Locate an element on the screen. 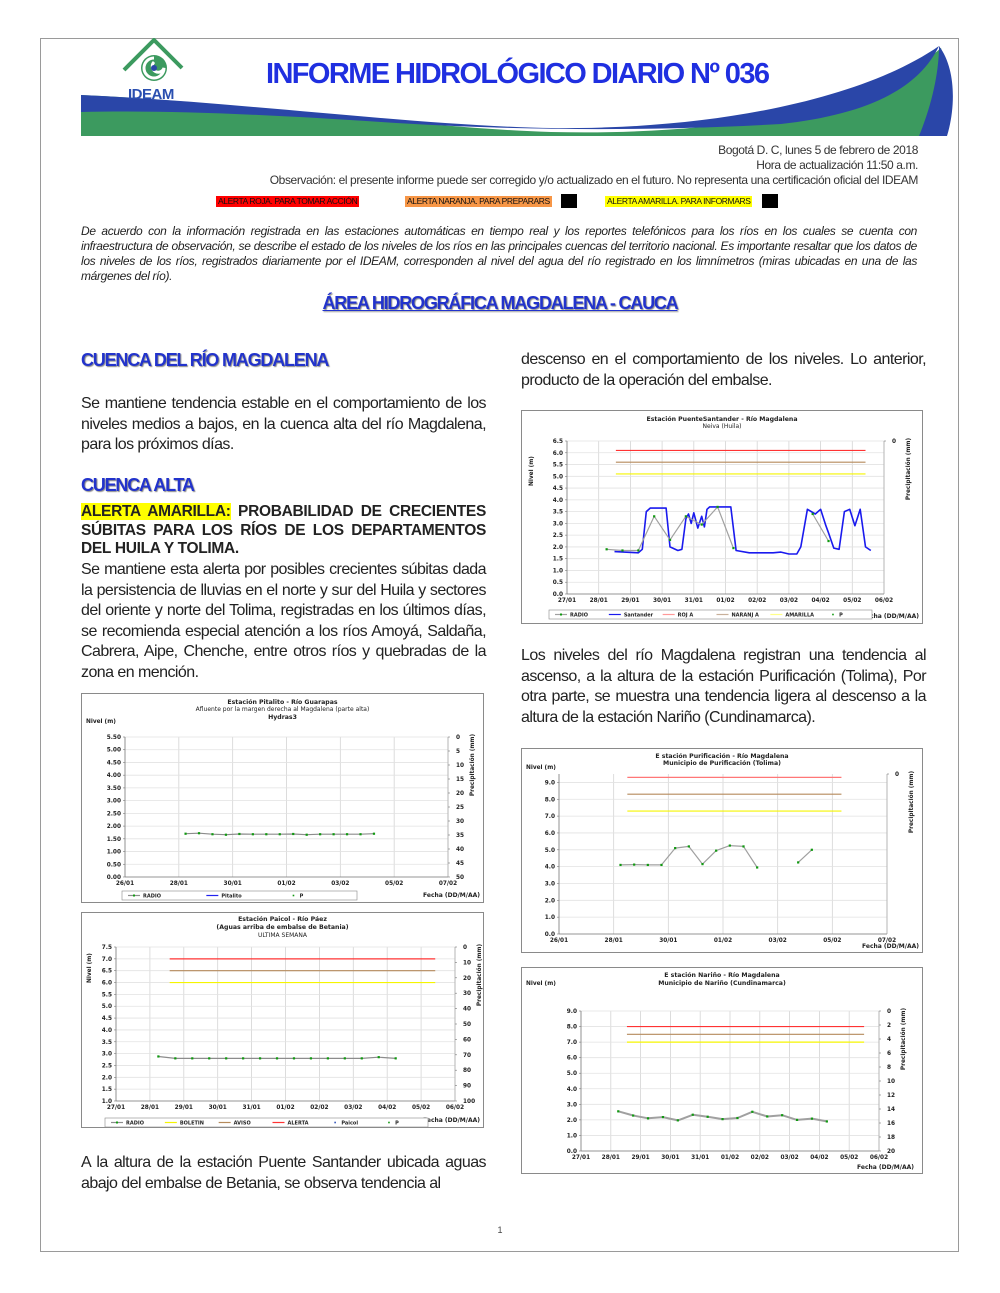  y2-tick-label: 14 is located at coordinates (891, 1110).